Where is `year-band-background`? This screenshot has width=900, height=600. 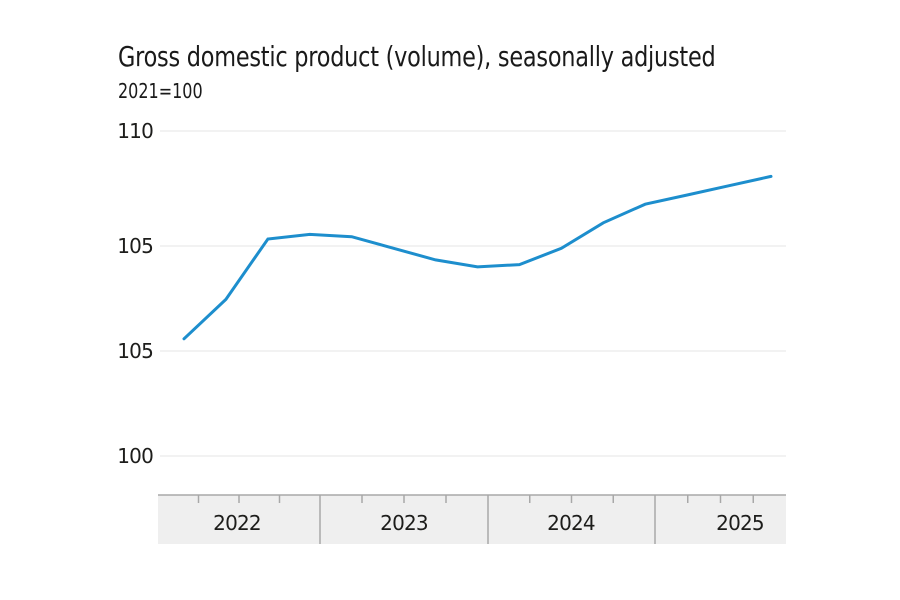
year-band-background is located at coordinates (472, 519).